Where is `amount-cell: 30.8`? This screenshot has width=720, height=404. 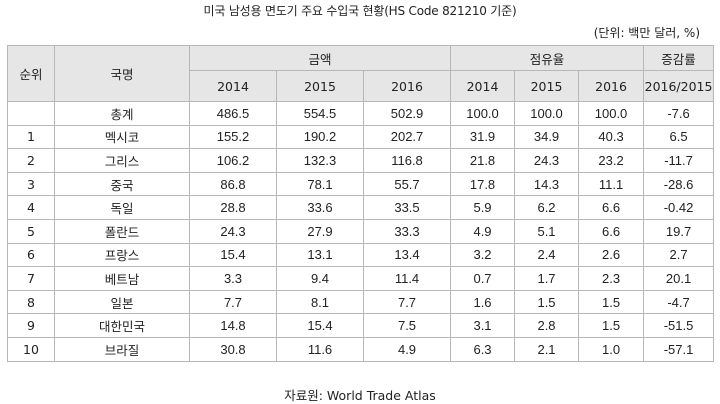 amount-cell: 30.8 is located at coordinates (233, 349).